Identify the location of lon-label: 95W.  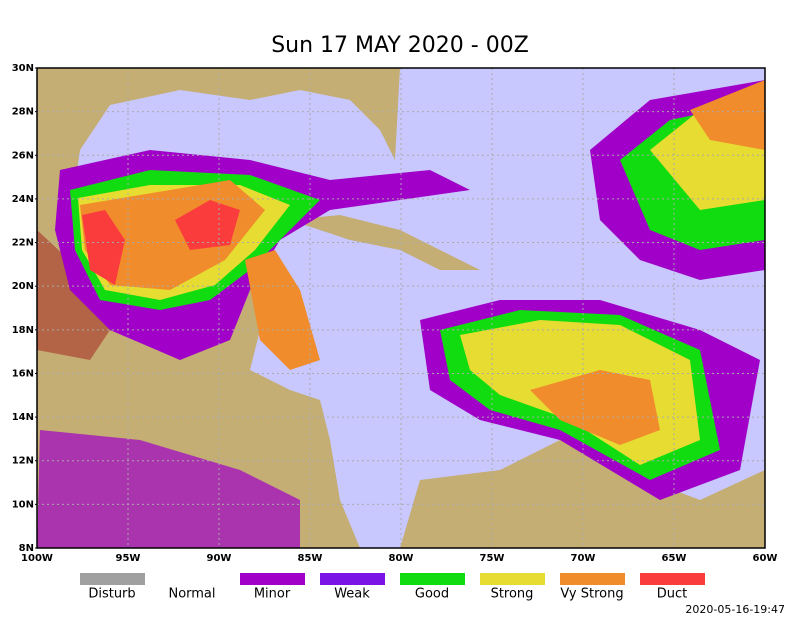
(128, 558).